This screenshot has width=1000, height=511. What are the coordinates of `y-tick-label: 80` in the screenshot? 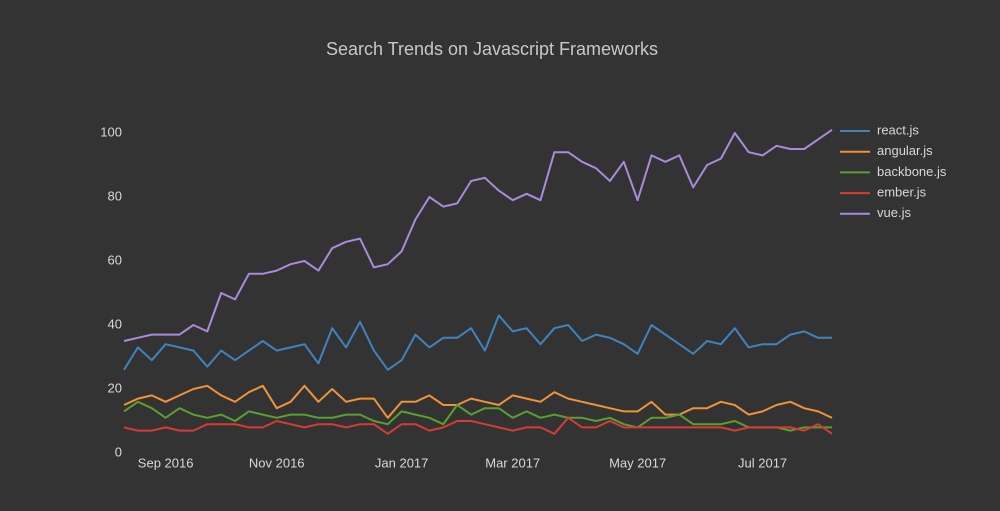 It's located at (115, 195).